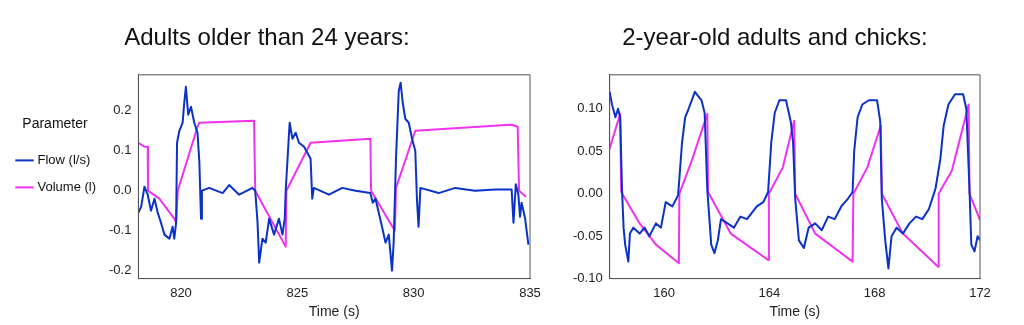  Describe the element at coordinates (122, 110) in the screenshot. I see `y-tick-label: 0.2` at that location.